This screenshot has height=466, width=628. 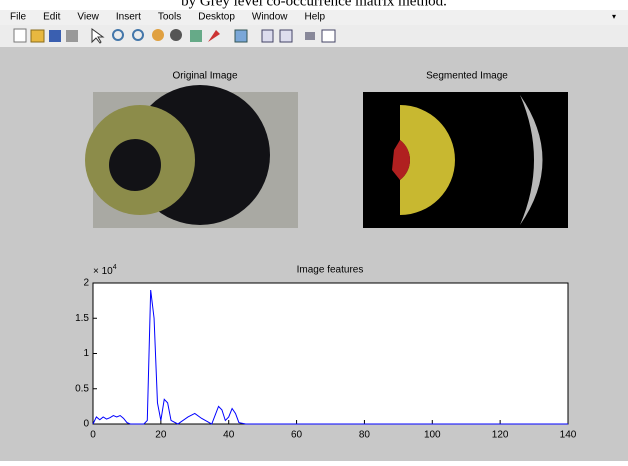 I want to click on y-tick-label: 1.5, so click(x=82, y=318).